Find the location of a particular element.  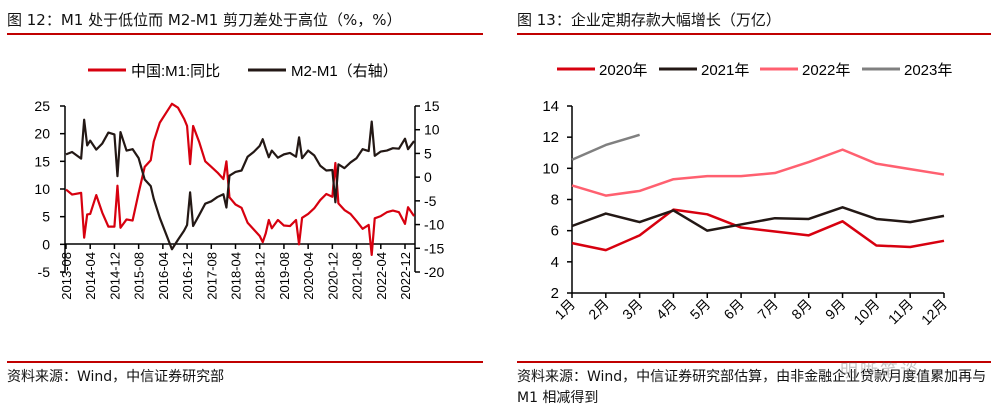

title-divider-right is located at coordinates (754, 34).